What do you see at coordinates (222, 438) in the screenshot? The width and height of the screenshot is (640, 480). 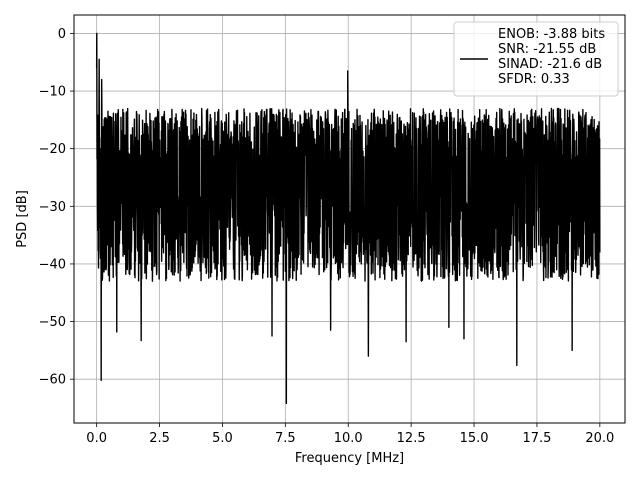 I see `x-tick-label: 5.0` at bounding box center [222, 438].